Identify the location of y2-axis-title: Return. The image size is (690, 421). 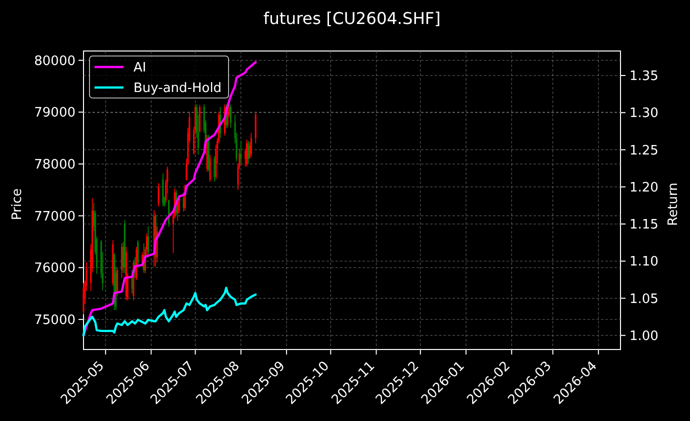
(673, 204).